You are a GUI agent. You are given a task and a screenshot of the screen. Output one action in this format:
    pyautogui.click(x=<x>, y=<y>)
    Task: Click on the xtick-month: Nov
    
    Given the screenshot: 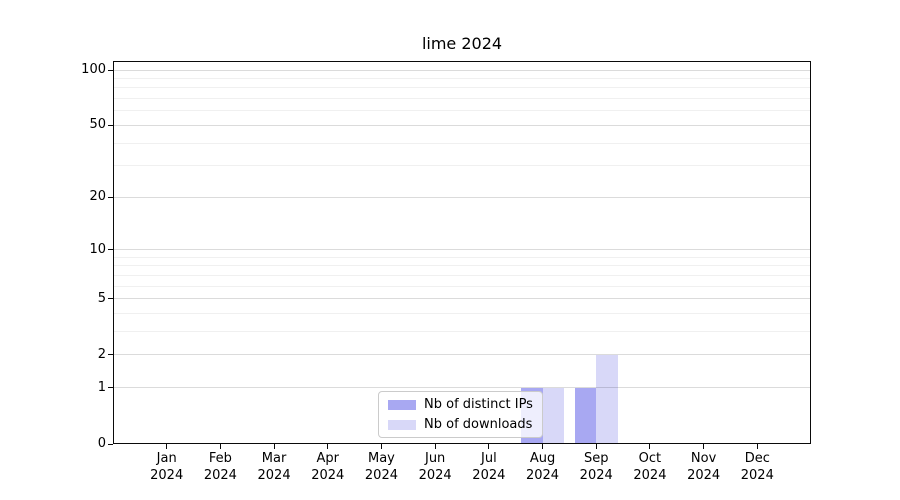 What is the action you would take?
    pyautogui.click(x=703, y=458)
    